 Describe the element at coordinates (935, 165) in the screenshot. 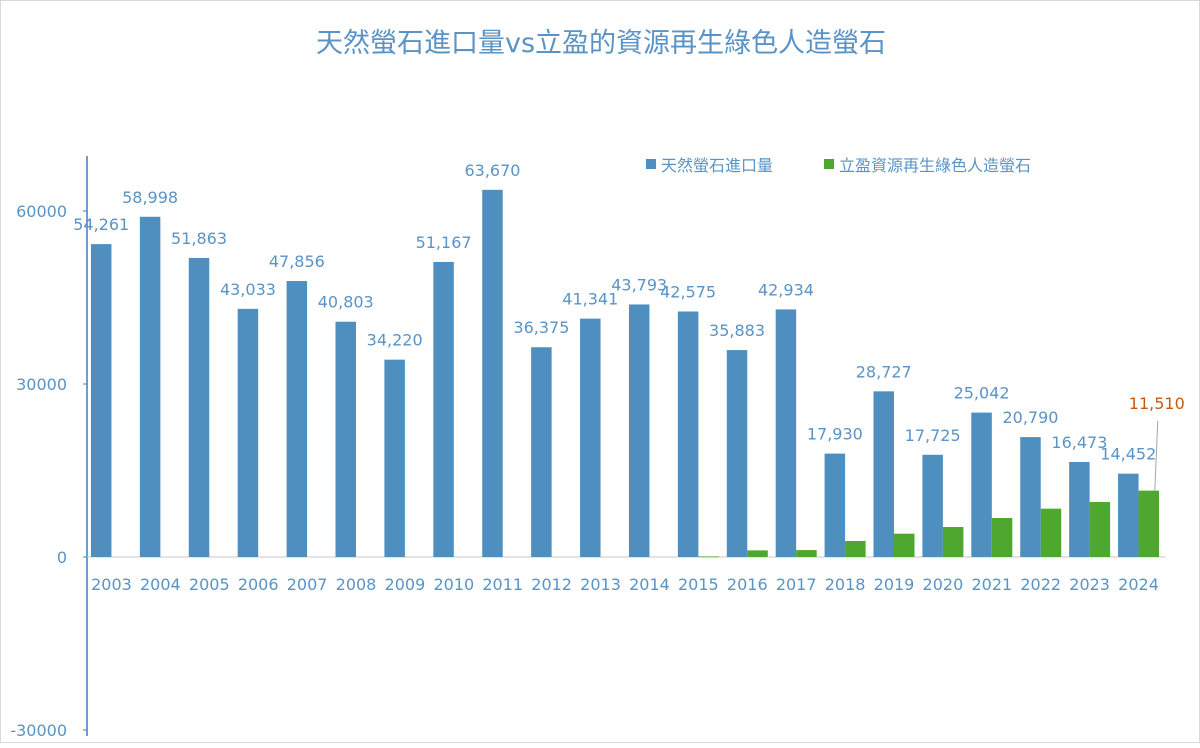

I see `legend-label-synthetic: 立盈資源再生綠色人造螢石` at that location.